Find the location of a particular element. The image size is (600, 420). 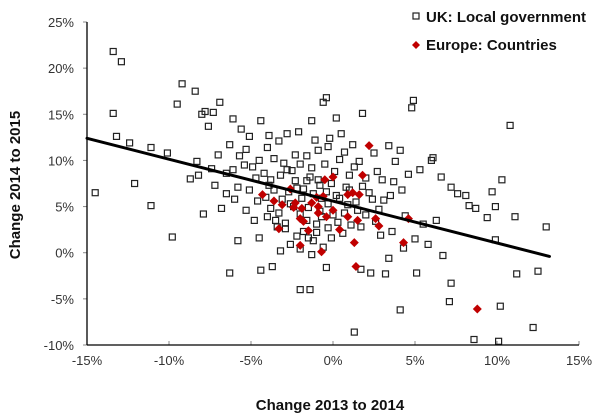

x-axis-ticks: -15% -10% -5% 0% 5% 10% 15% is located at coordinates (332, 354).